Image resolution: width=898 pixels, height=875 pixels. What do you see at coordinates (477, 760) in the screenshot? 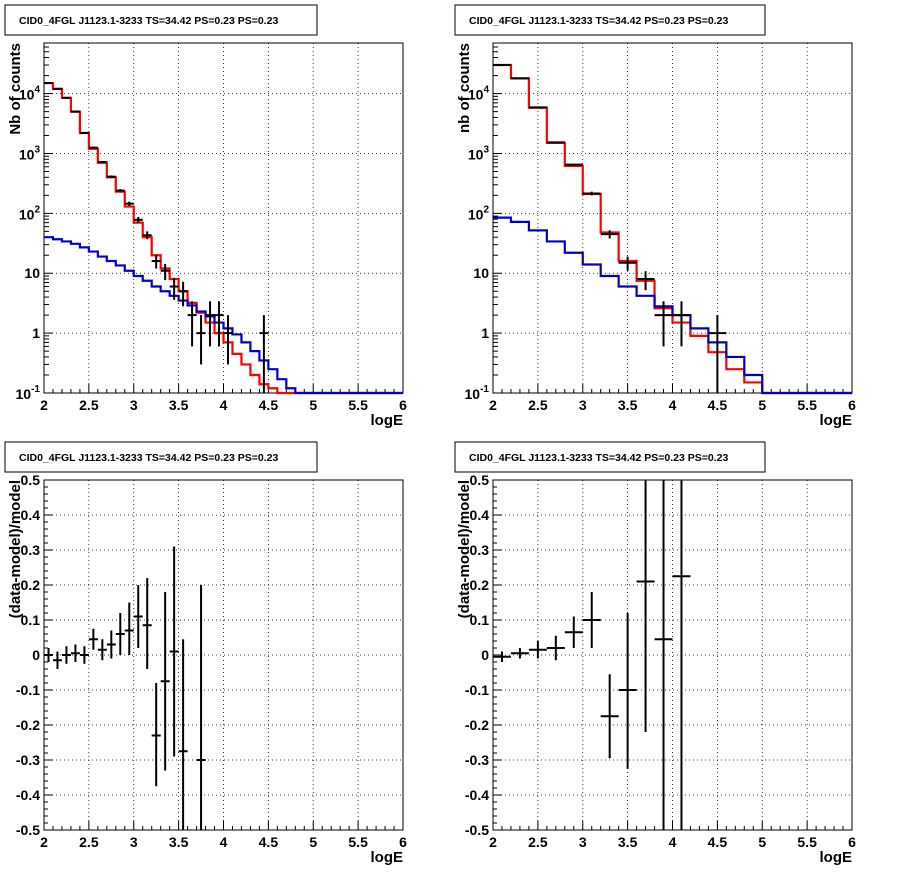
I see `y-tick-label: -0.3` at bounding box center [477, 760].